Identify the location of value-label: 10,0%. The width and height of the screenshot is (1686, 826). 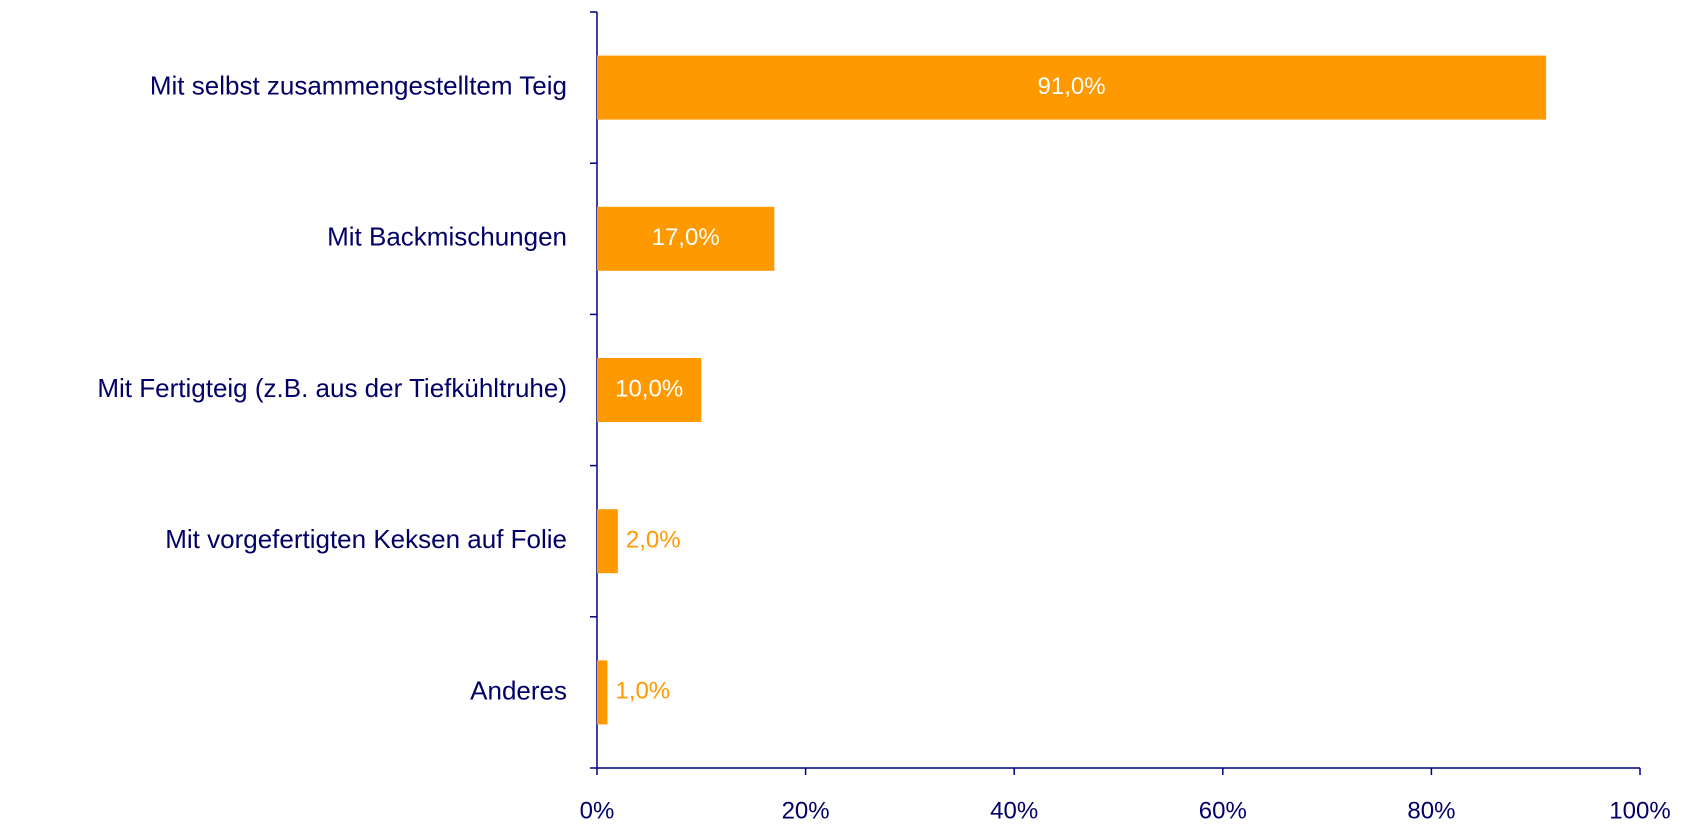
(649, 388).